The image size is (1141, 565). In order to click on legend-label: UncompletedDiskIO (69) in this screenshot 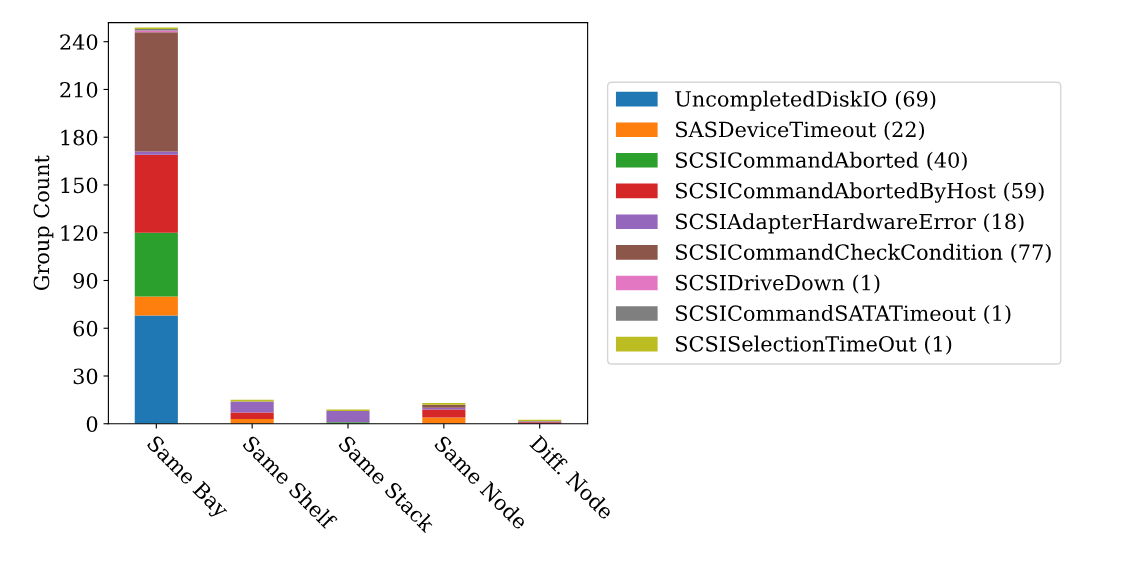, I will do `click(805, 100)`.